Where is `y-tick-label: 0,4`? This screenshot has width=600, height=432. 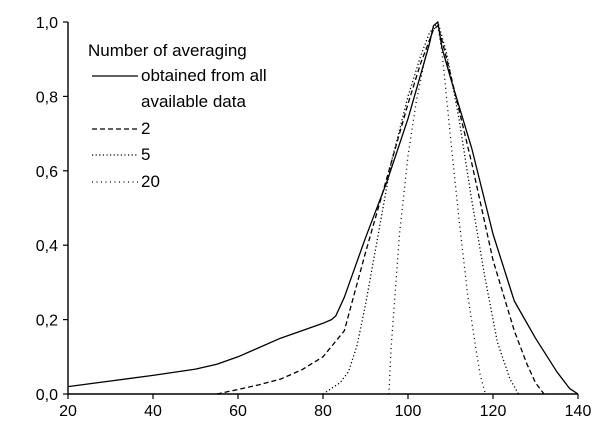
y-tick-label: 0,4 is located at coordinates (47, 246).